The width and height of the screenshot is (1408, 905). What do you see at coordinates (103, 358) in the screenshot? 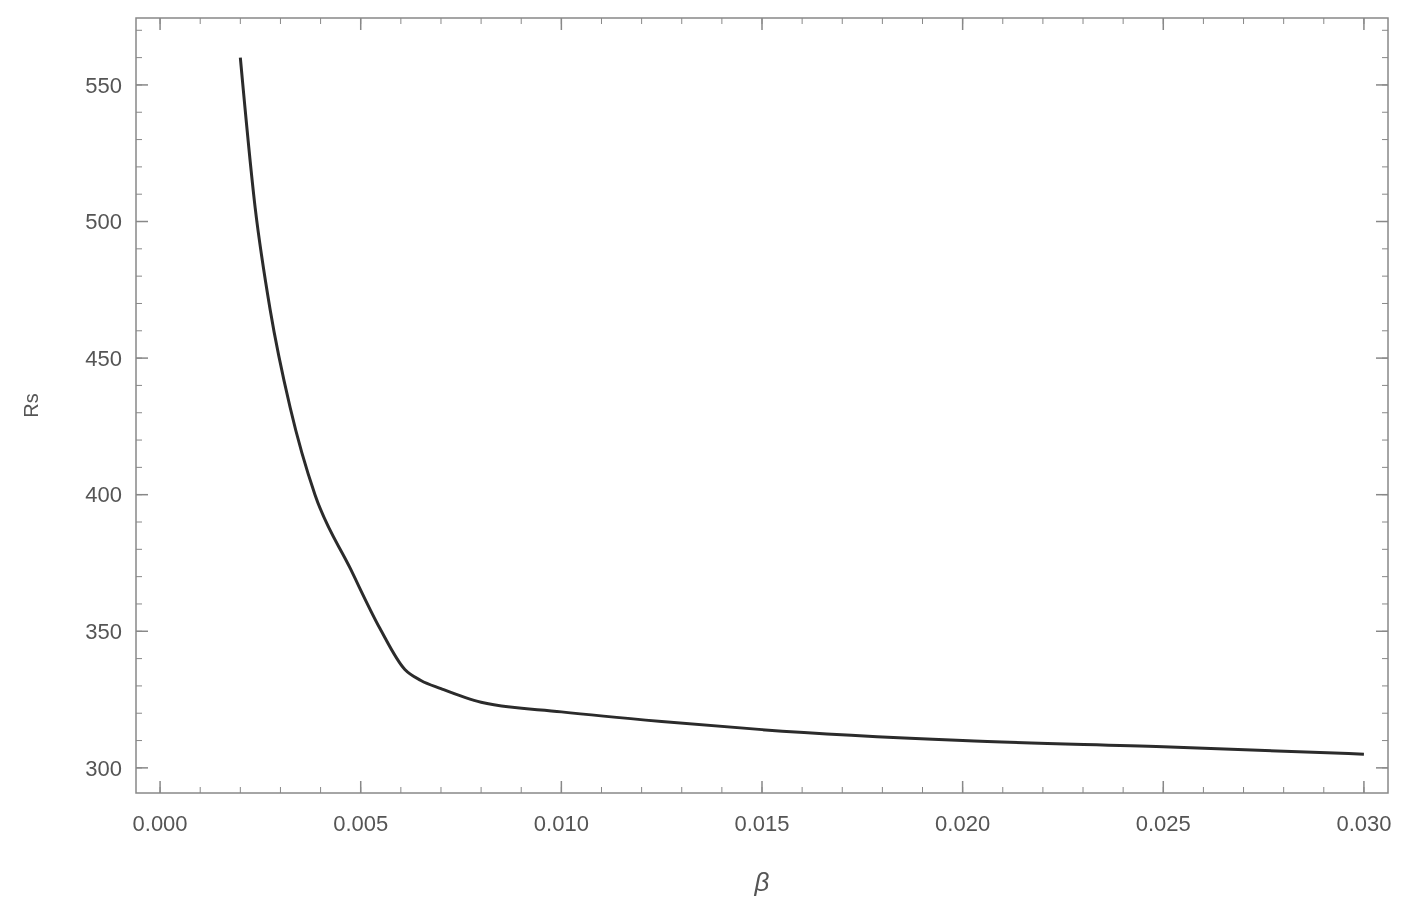
I see `y-tick-label: 450` at bounding box center [103, 358].